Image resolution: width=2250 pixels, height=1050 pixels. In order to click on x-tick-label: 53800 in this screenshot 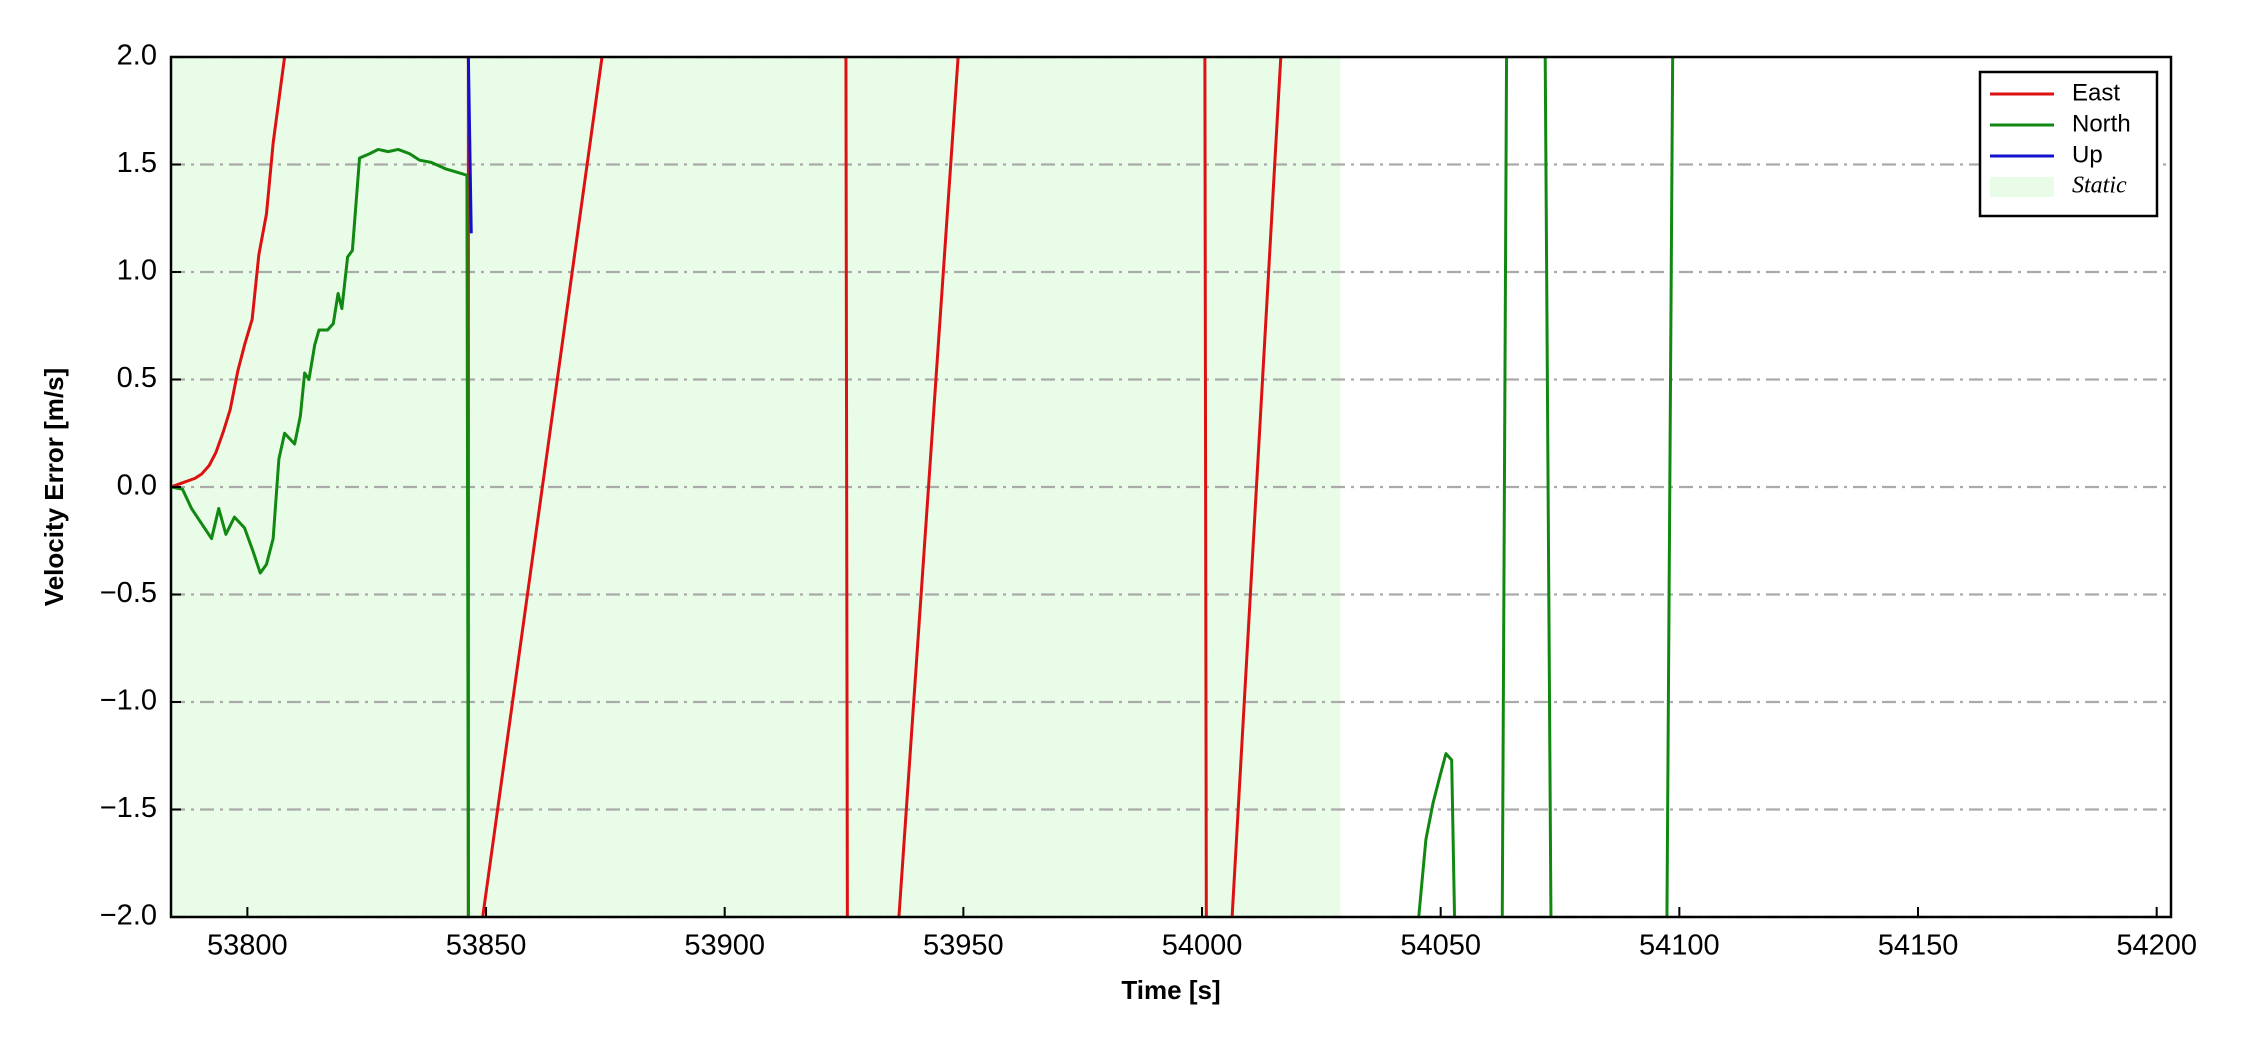, I will do `click(247, 946)`.